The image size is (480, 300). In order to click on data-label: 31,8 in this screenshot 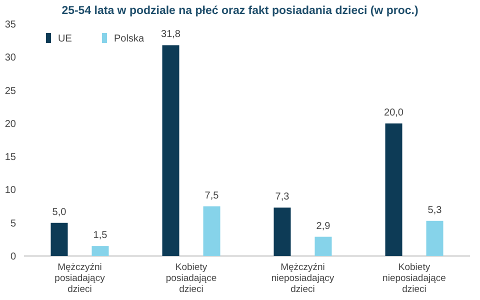, I will do `click(171, 34)`.